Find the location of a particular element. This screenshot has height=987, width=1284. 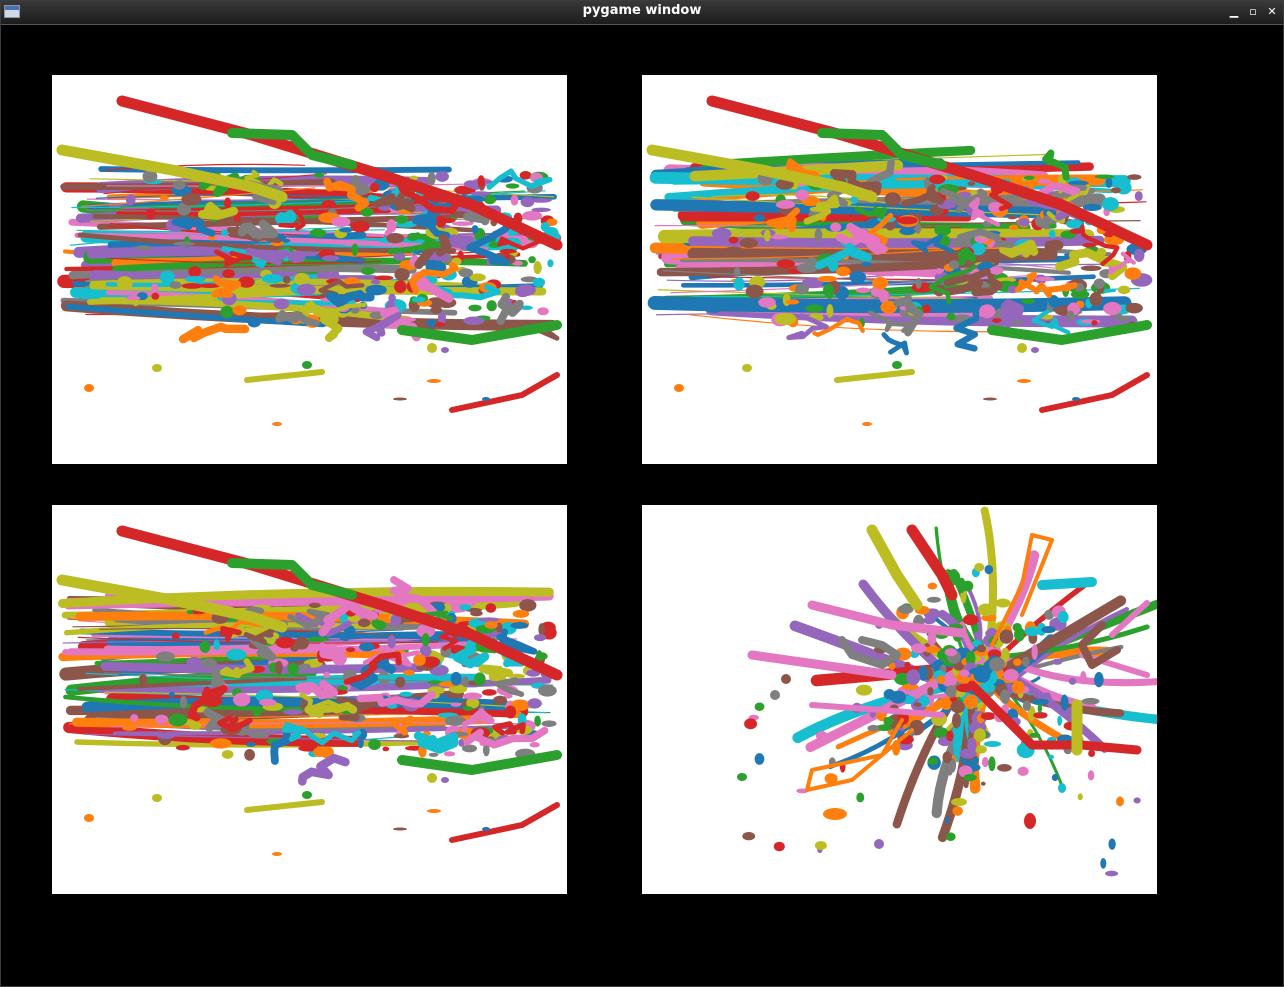

maximize-icon: ▫ is located at coordinates (1253, 11).